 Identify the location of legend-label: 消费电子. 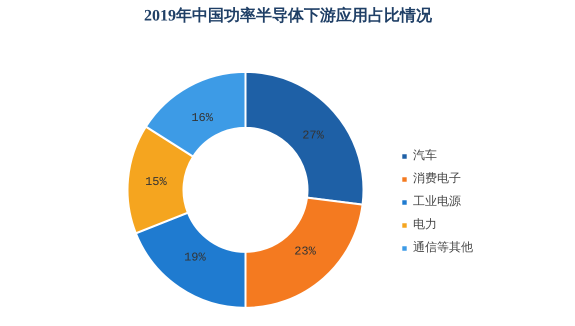
(437, 178).